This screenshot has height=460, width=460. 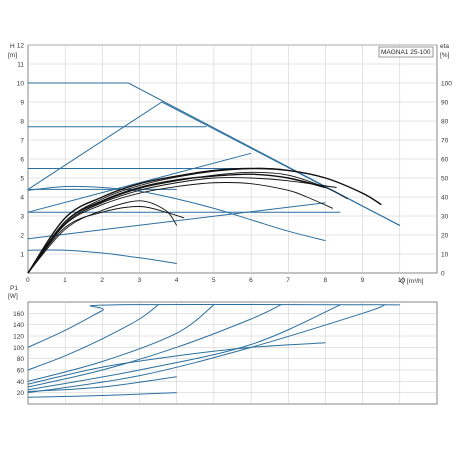 What do you see at coordinates (251, 280) in the screenshot?
I see `x-tick-label: 6` at bounding box center [251, 280].